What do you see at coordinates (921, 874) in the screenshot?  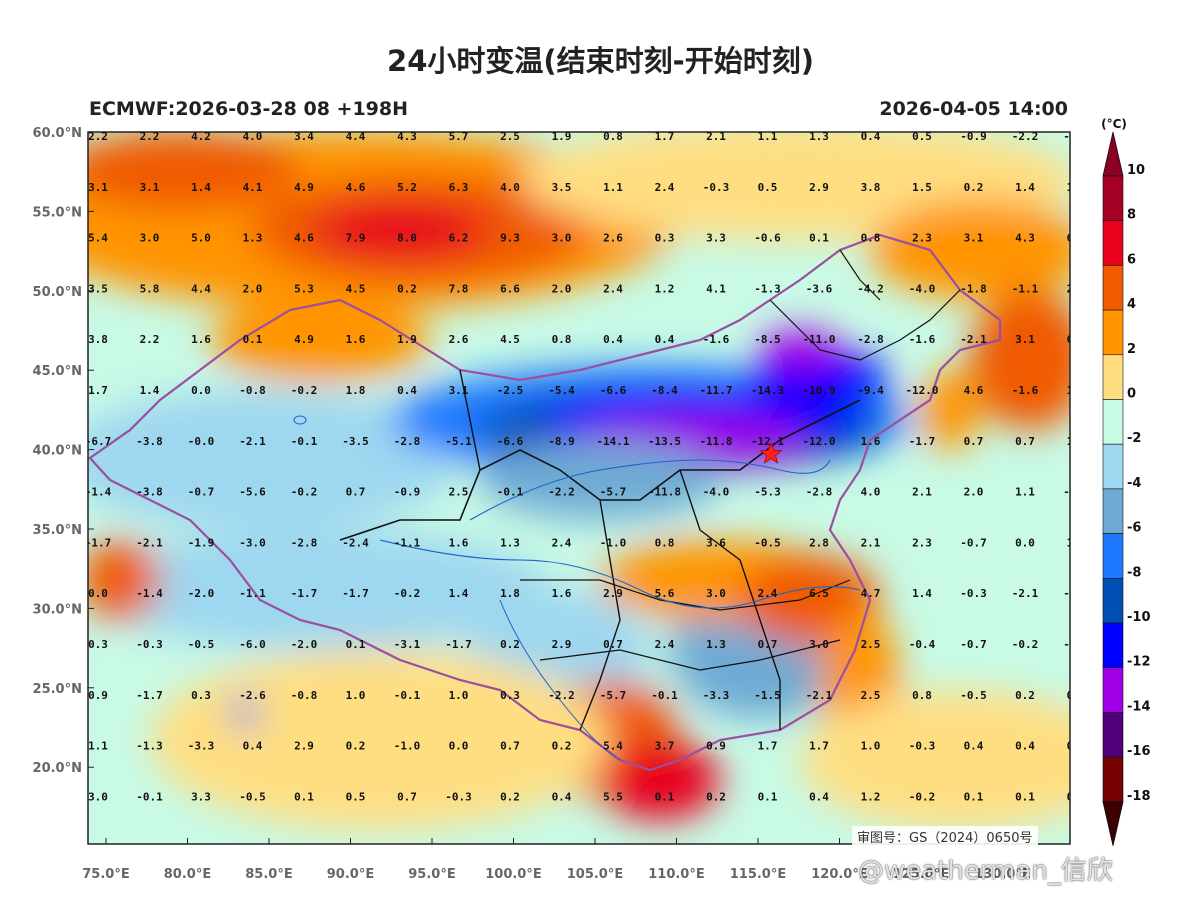 I see `lon-label: 125.0°E` at bounding box center [921, 874].